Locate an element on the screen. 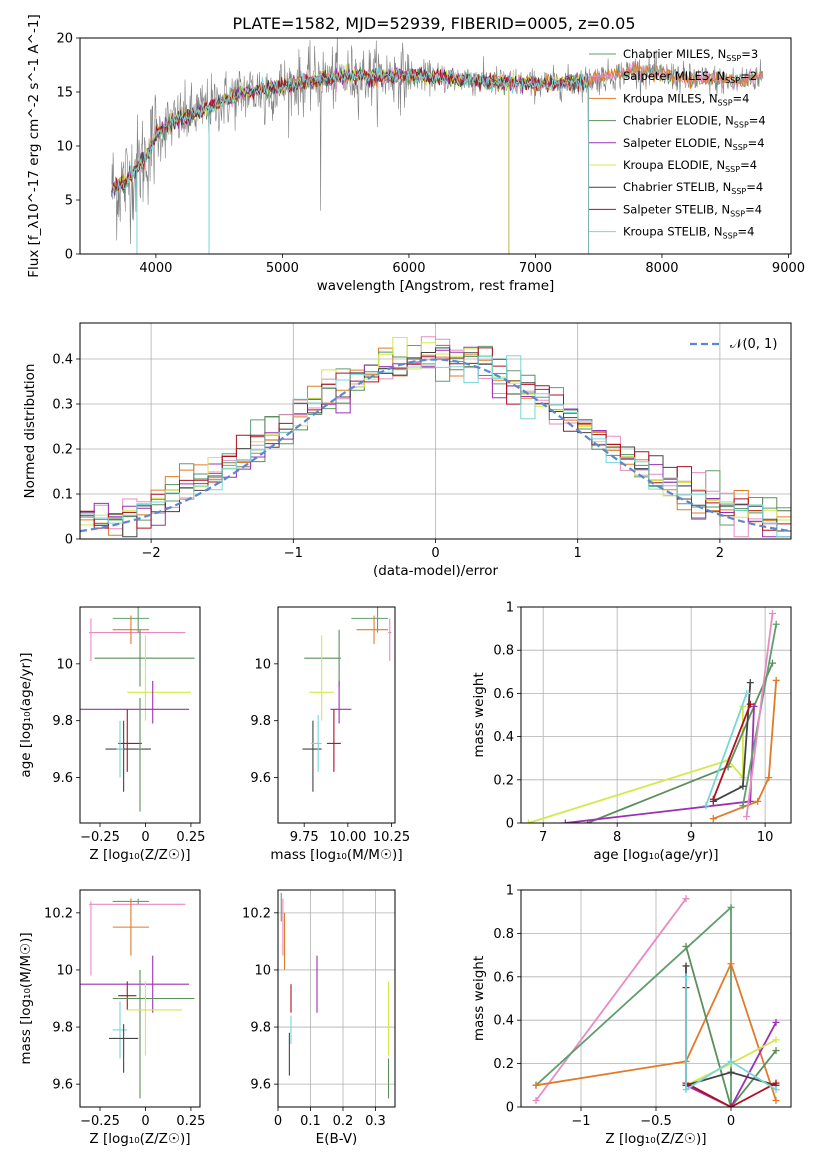  legend-label: Salpeter STELIB, NSSP=4 is located at coordinates (692, 210).